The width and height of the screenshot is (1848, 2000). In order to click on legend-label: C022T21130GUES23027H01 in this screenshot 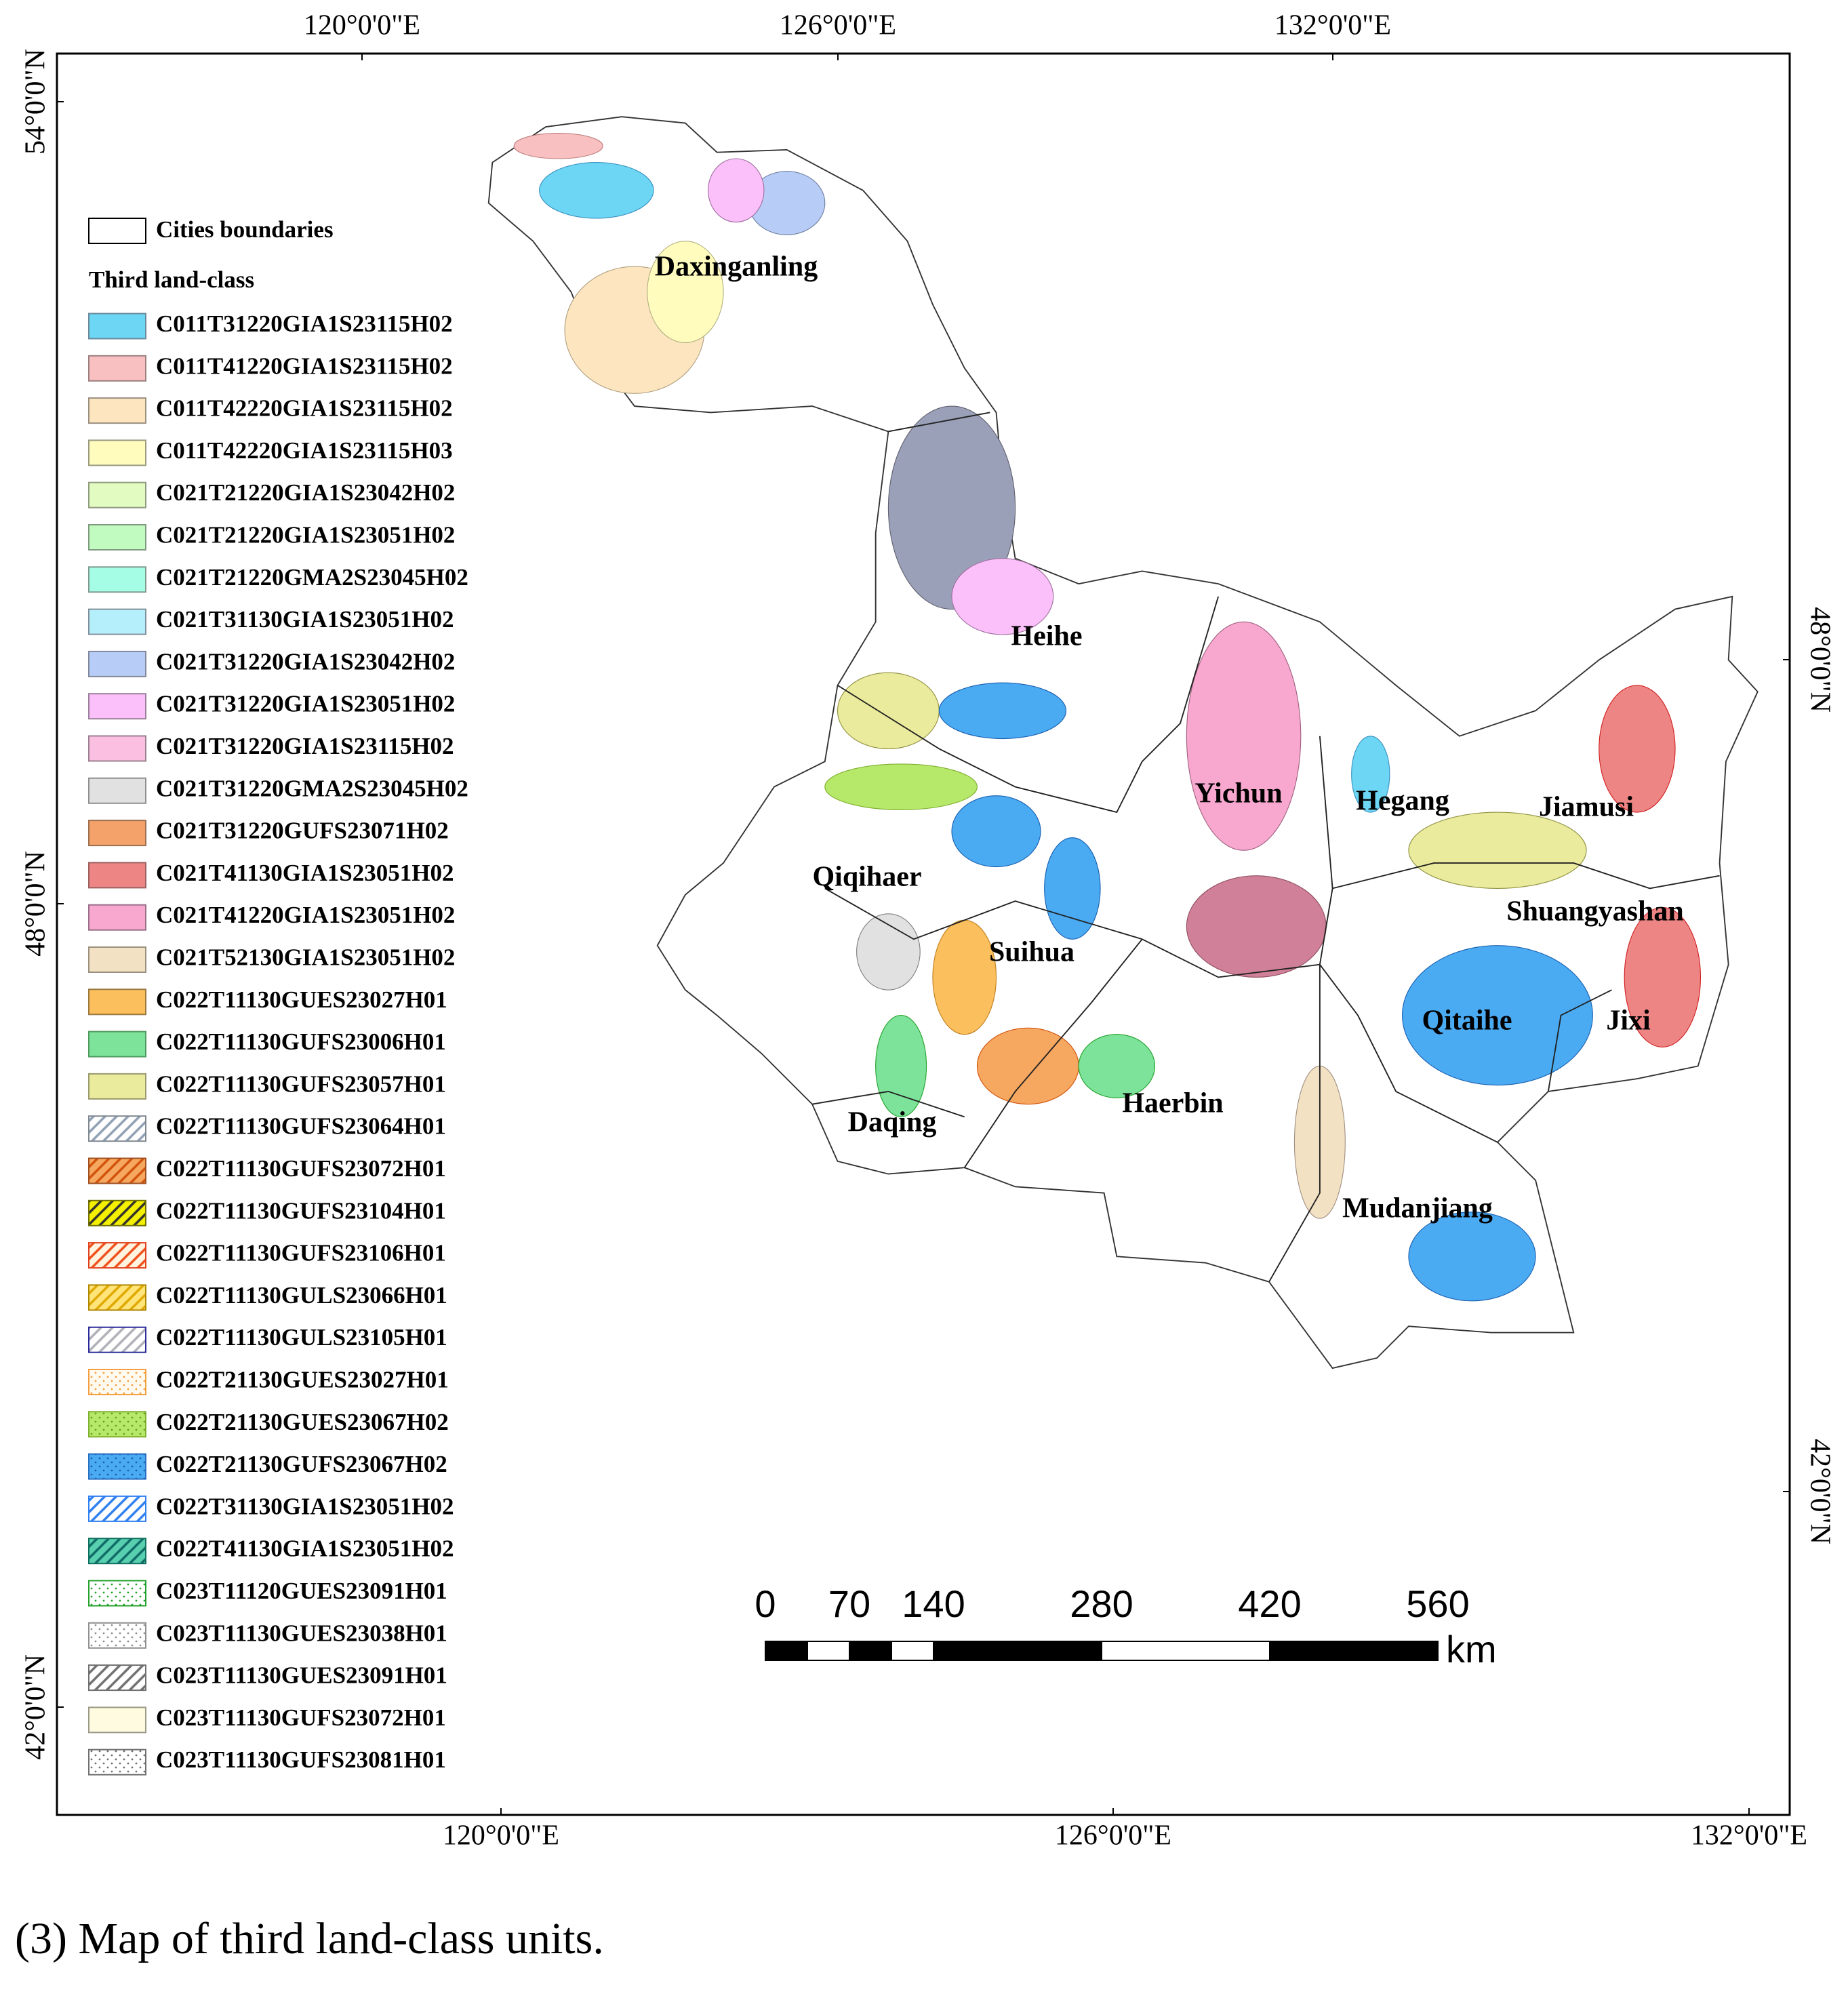, I will do `click(302, 1380)`.